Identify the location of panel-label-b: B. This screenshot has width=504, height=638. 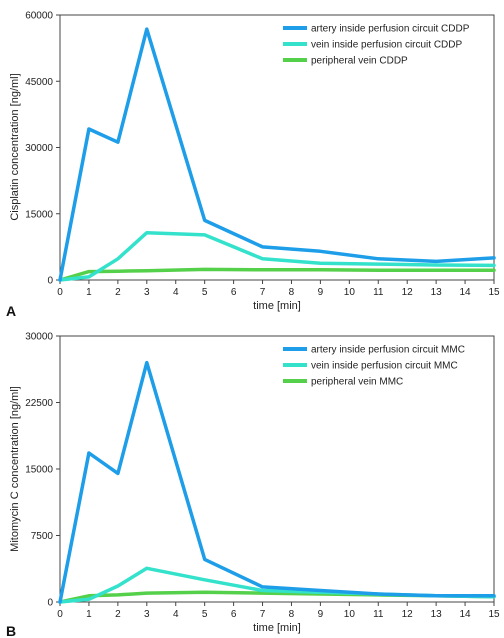
(11, 630).